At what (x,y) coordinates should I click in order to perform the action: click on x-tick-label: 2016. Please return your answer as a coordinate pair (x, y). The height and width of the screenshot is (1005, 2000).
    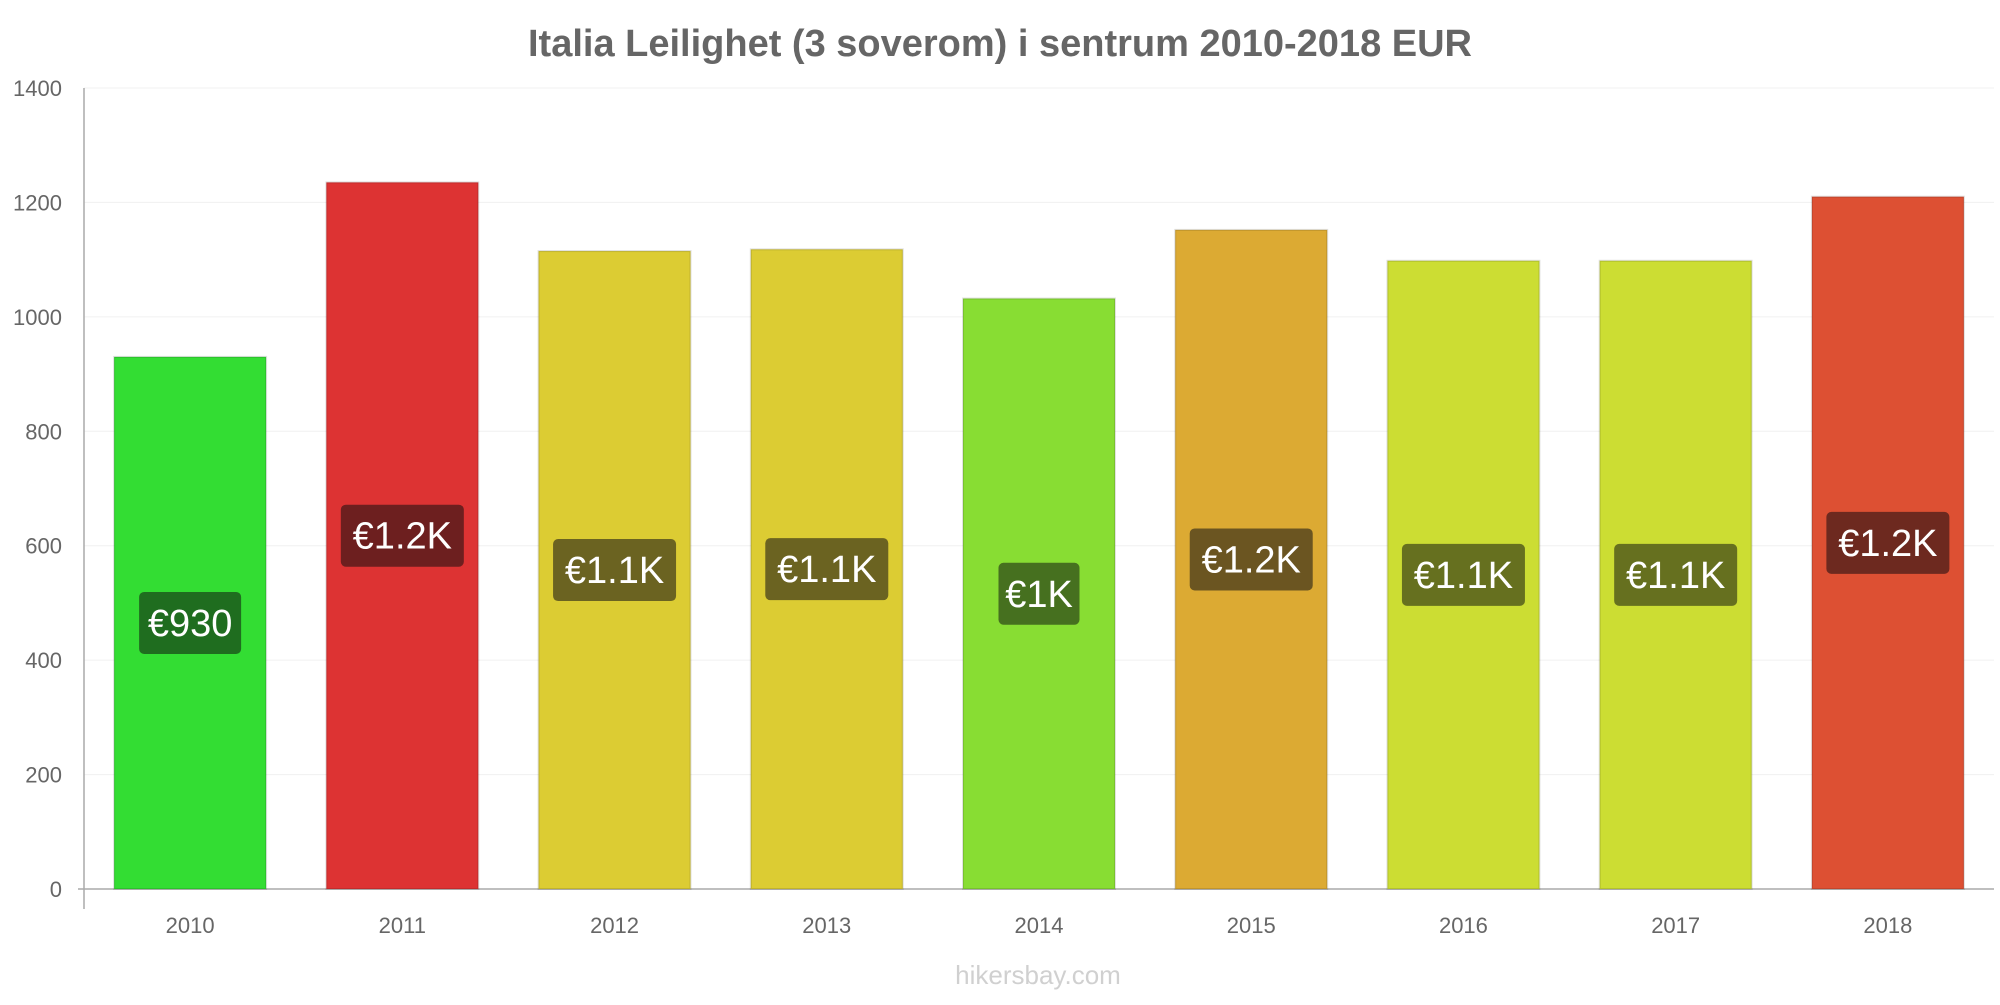
    Looking at the image, I should click on (1463, 925).